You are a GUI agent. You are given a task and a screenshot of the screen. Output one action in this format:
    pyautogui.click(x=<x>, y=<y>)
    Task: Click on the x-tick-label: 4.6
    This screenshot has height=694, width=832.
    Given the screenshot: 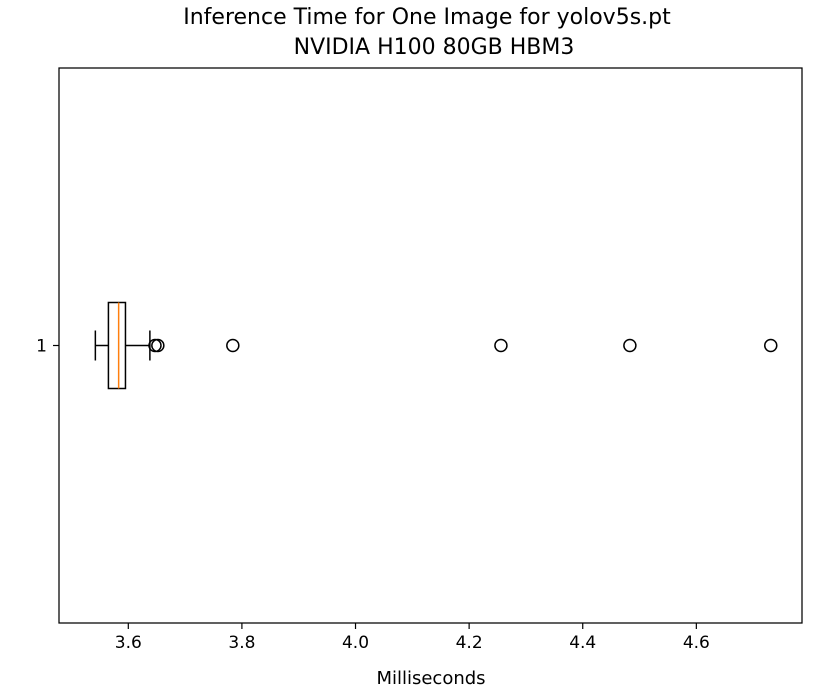 What is the action you would take?
    pyautogui.click(x=696, y=643)
    